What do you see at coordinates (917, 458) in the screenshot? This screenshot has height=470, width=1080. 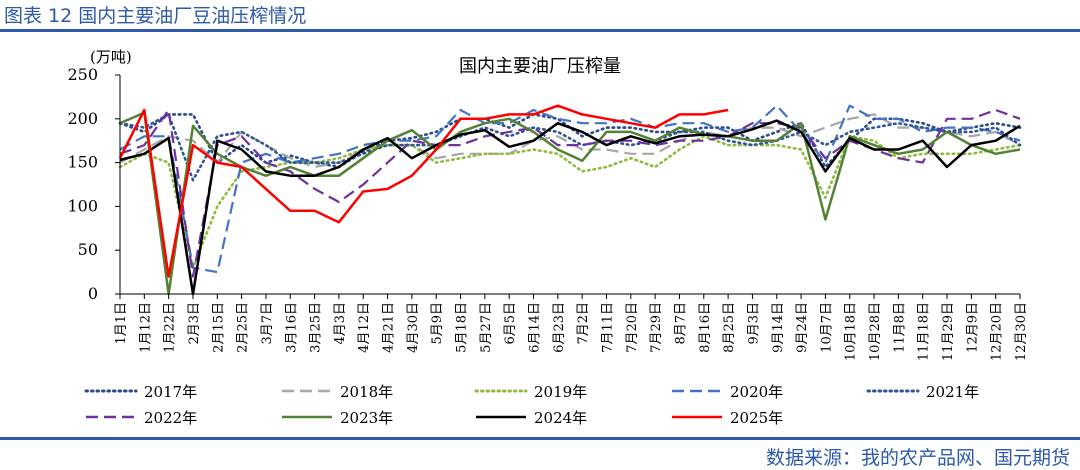 I see `source-note: 数据来源：我的农产品网、国元期货` at bounding box center [917, 458].